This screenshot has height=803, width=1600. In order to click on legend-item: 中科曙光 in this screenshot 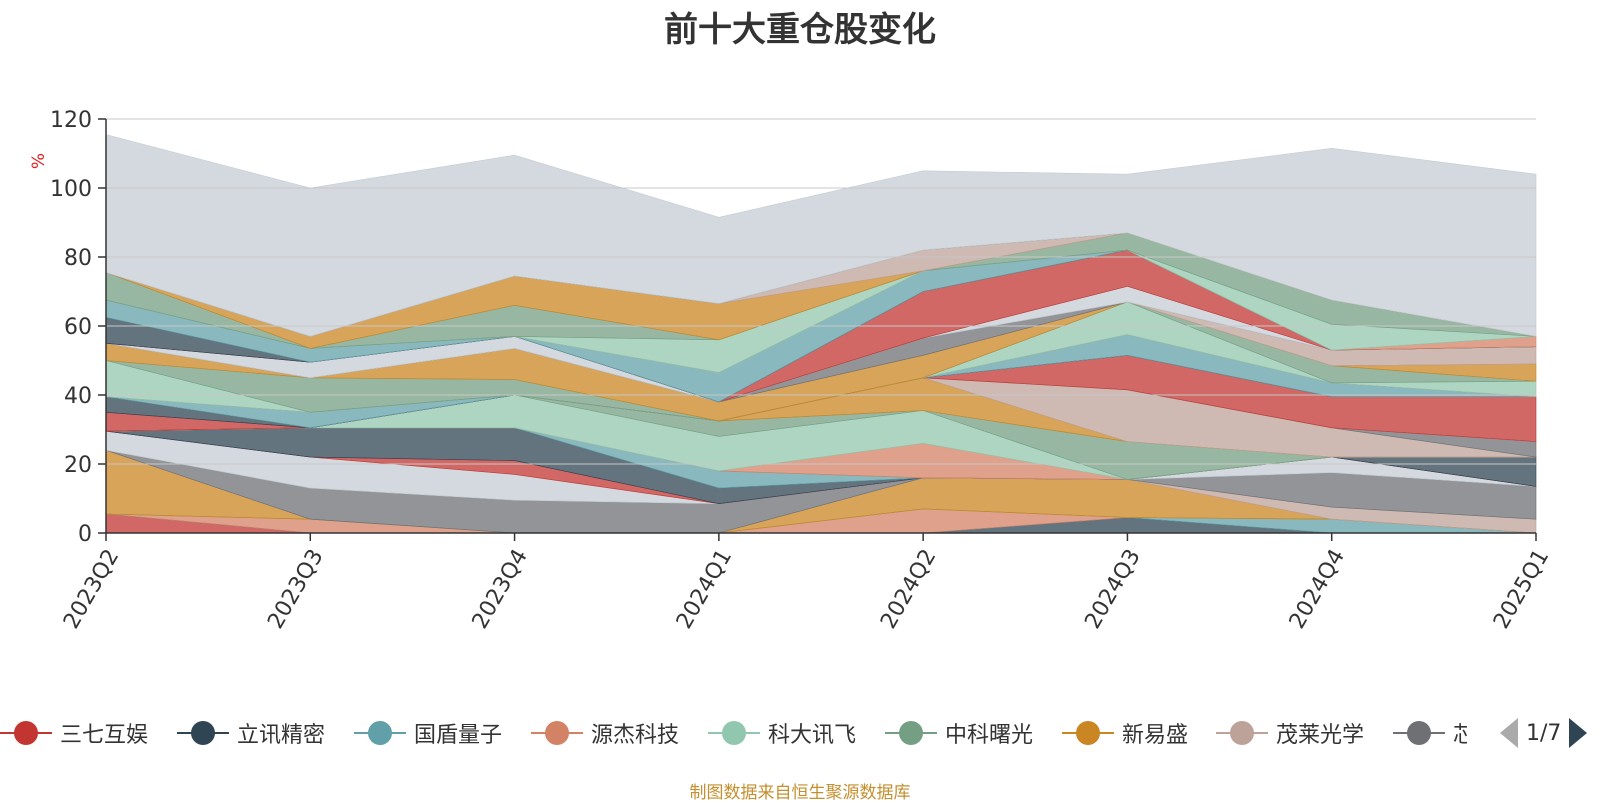, I will do `click(959, 733)`.